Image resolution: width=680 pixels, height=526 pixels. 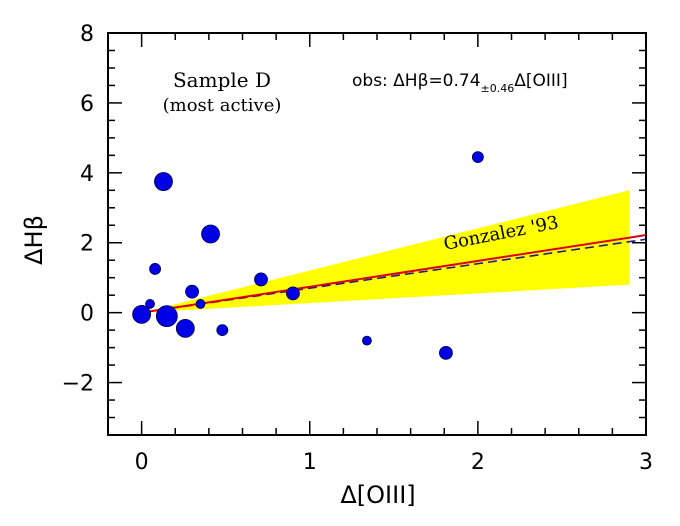 What do you see at coordinates (478, 462) in the screenshot?
I see `x-tick-label: 2` at bounding box center [478, 462].